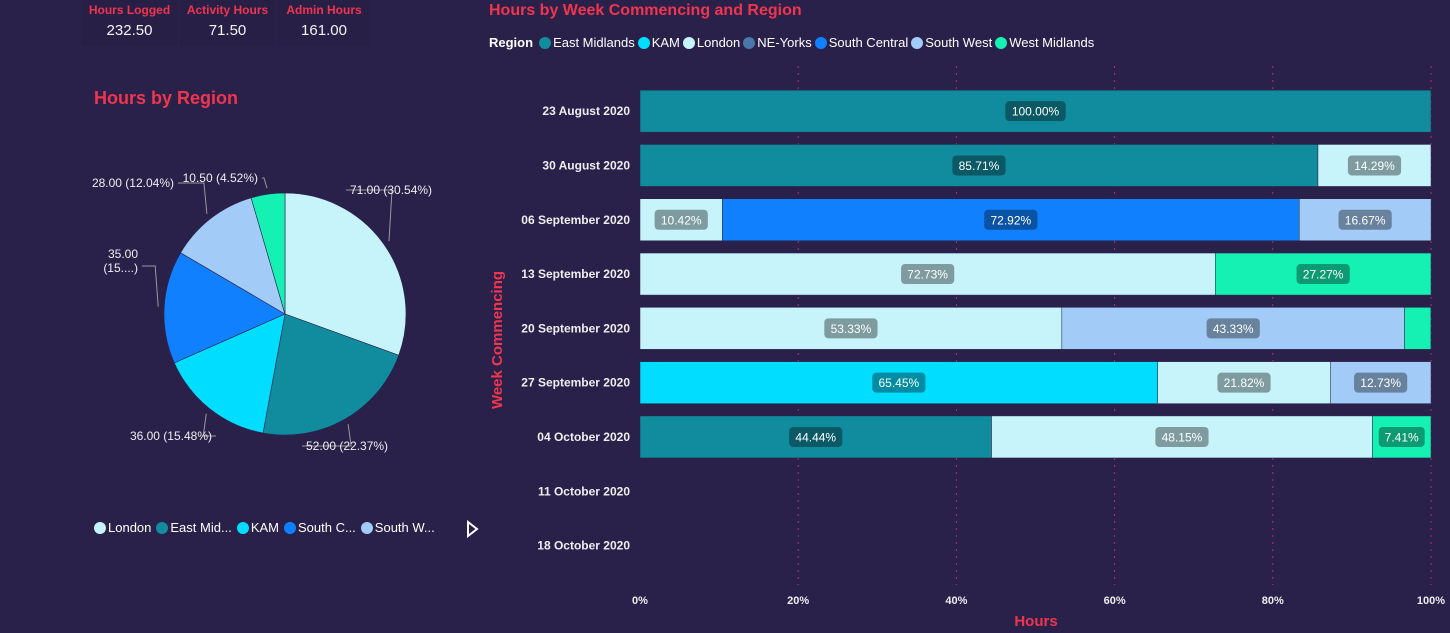  Describe the element at coordinates (575, 383) in the screenshot. I see `y-tick-label: 27 September 2020` at that location.